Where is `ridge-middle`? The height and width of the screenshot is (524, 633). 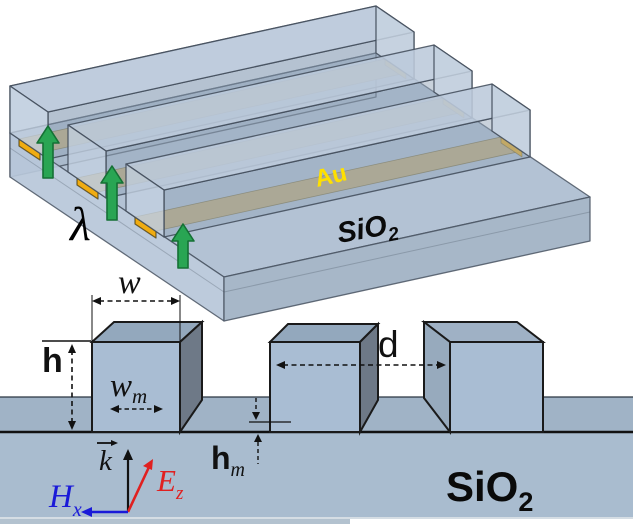 ridge-middle is located at coordinates (324, 378).